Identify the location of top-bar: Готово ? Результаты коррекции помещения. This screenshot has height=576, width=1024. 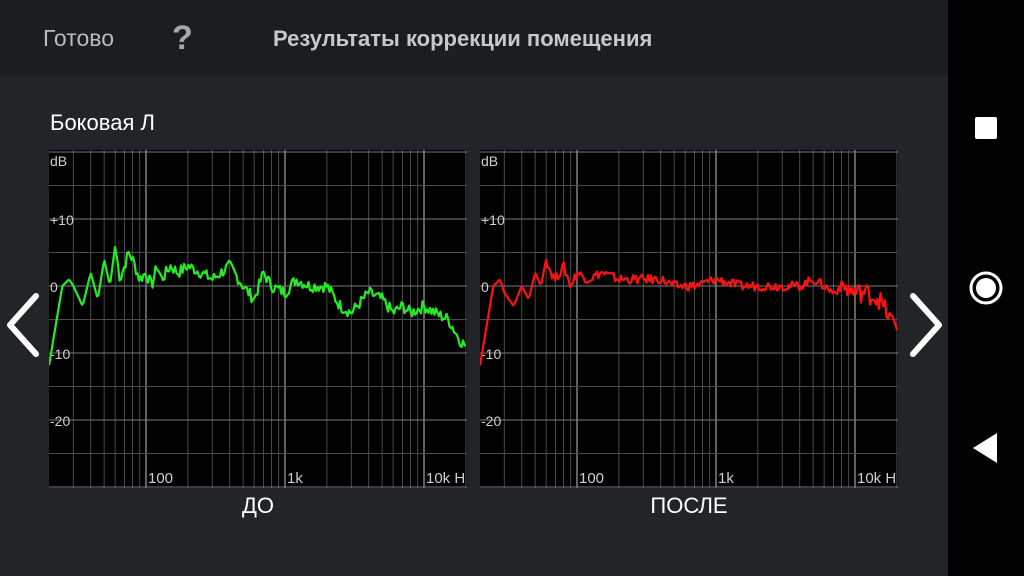
(474, 38).